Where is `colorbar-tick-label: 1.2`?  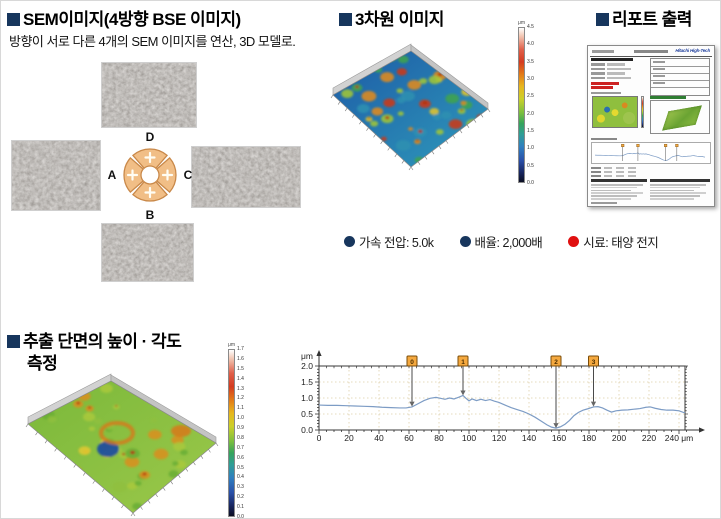 colorbar-tick-label: 1.2 is located at coordinates (240, 398).